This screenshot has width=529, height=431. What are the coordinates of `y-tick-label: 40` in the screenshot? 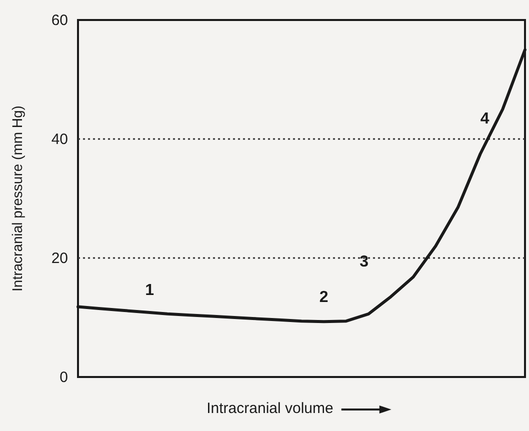 It's located at (59, 139).